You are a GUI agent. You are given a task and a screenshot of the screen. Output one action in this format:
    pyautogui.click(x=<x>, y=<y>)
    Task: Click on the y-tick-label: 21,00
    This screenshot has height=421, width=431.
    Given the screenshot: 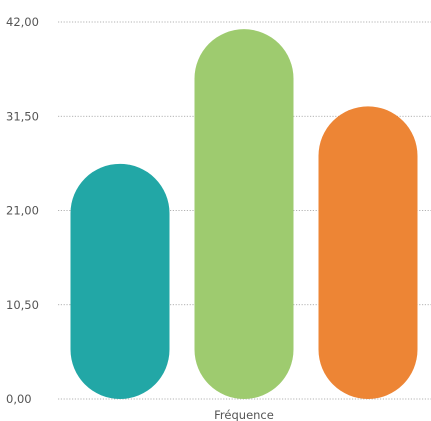 What is the action you would take?
    pyautogui.click(x=22, y=211)
    